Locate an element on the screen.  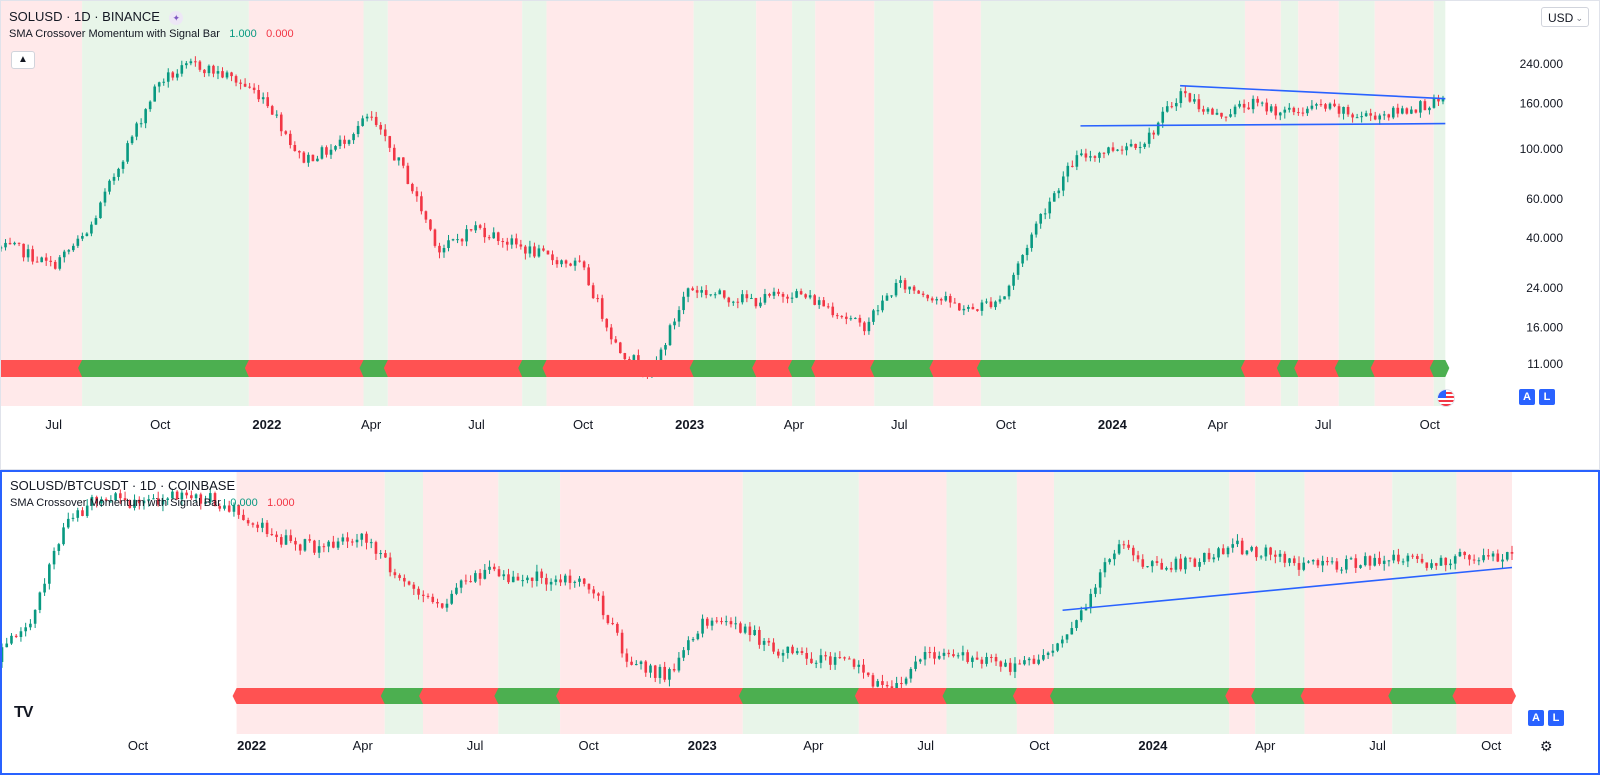
indicator-title-2: SMA Crossover Momentum with Signal Bar is located at coordinates (115, 503).